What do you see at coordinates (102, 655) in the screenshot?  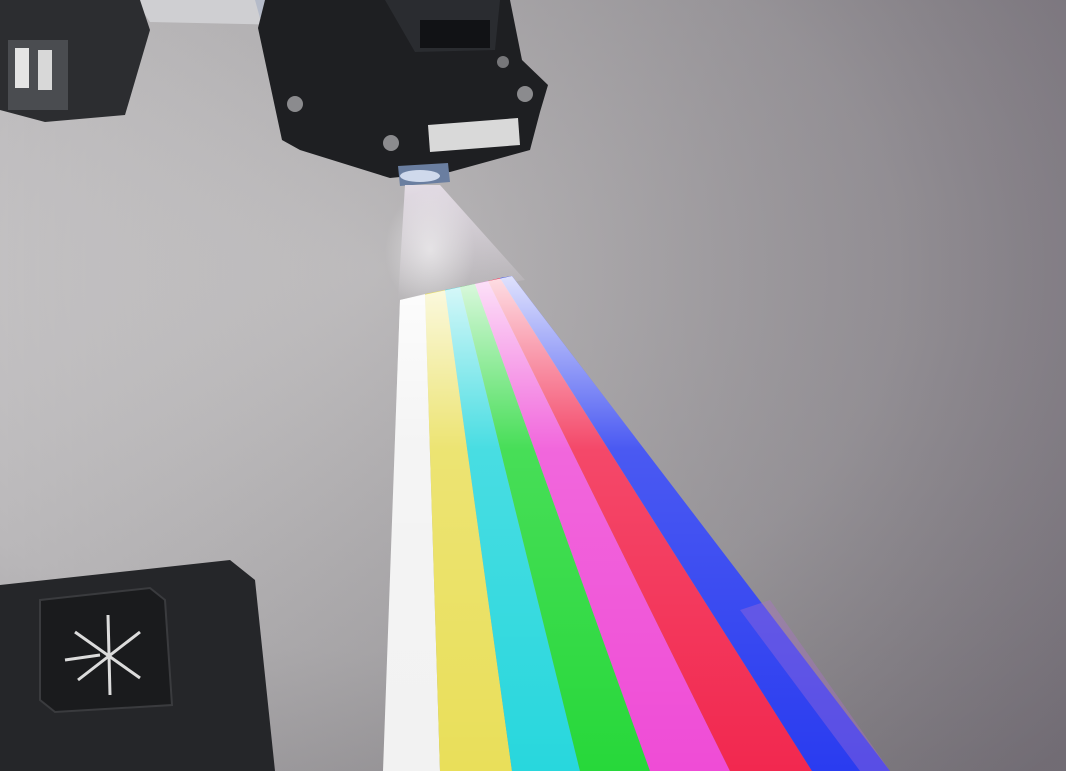 I see `key-logo` at bounding box center [102, 655].